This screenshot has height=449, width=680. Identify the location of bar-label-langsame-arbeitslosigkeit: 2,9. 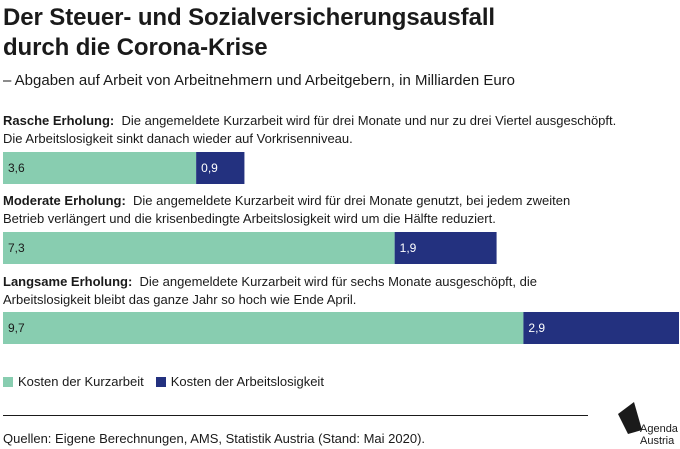
(536, 328).